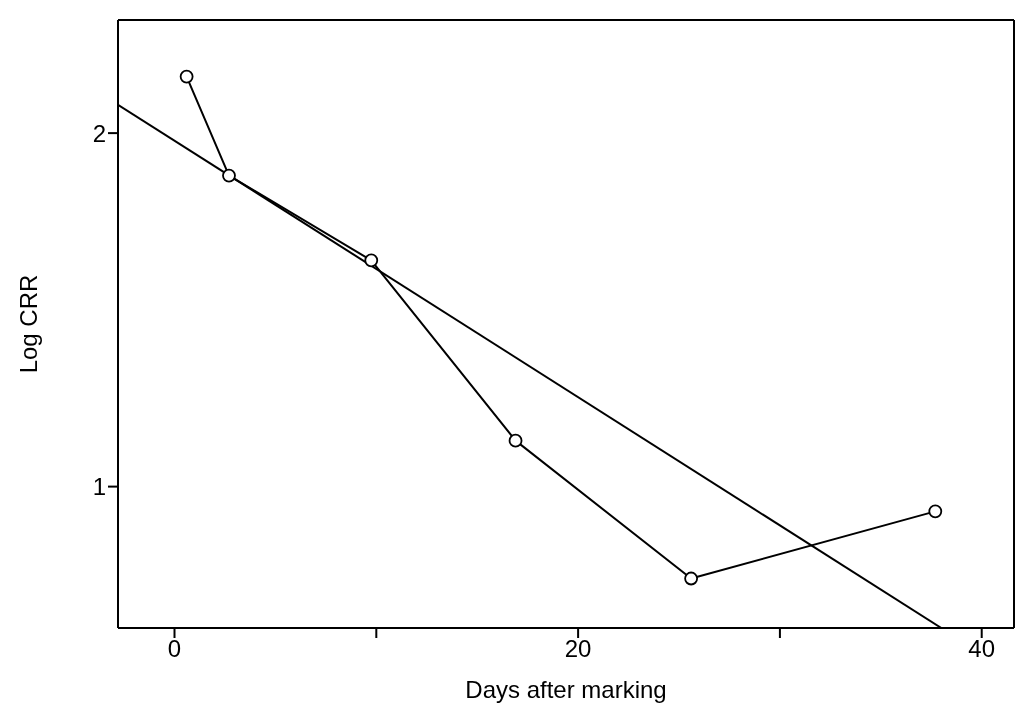 This screenshot has width=1022, height=714. What do you see at coordinates (578, 649) in the screenshot?
I see `x-tick-label: 20` at bounding box center [578, 649].